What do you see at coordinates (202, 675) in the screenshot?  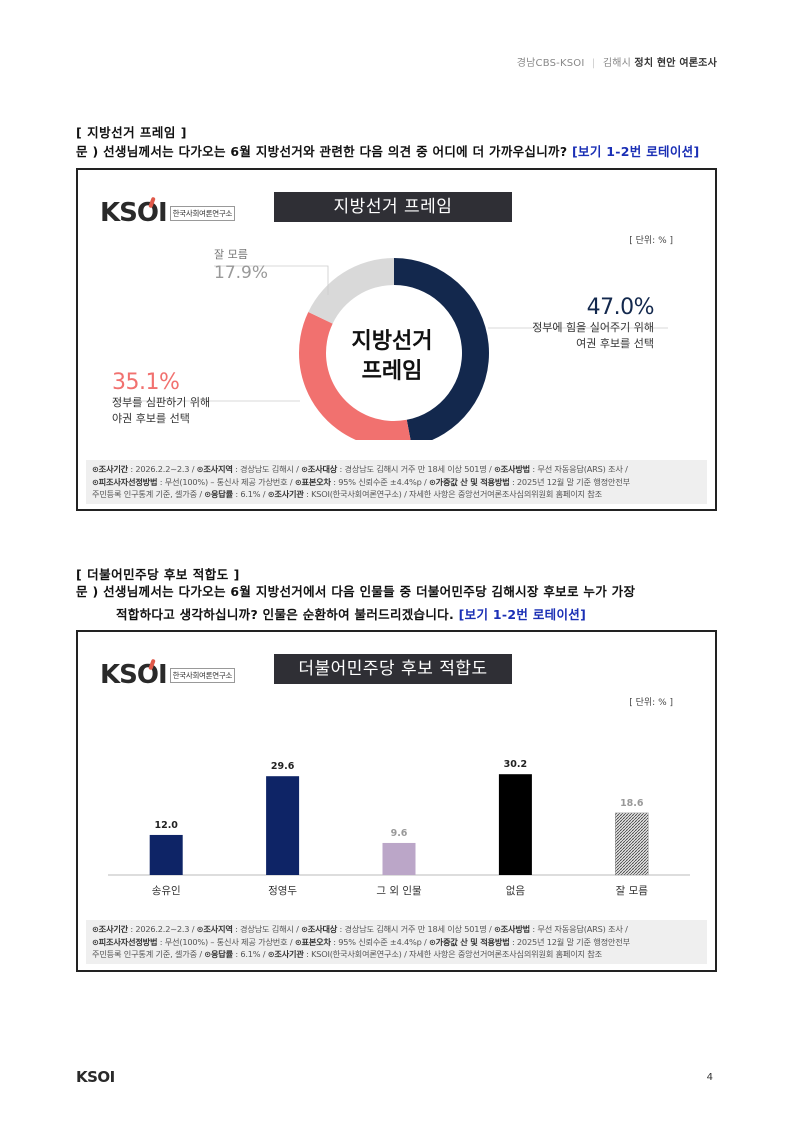 I see `logo-subtitle-2: 한국사회여론연구소` at bounding box center [202, 675].